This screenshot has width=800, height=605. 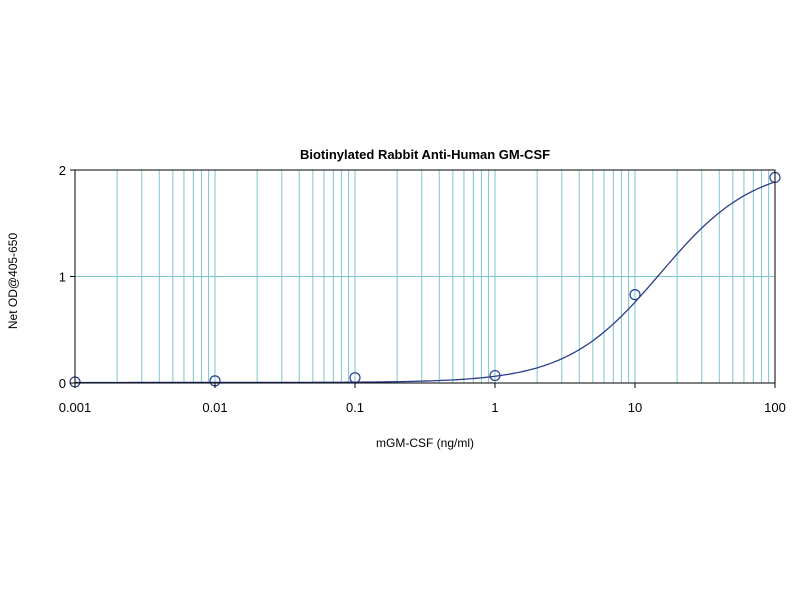 I want to click on y-tick-label: 0, so click(x=62, y=383).